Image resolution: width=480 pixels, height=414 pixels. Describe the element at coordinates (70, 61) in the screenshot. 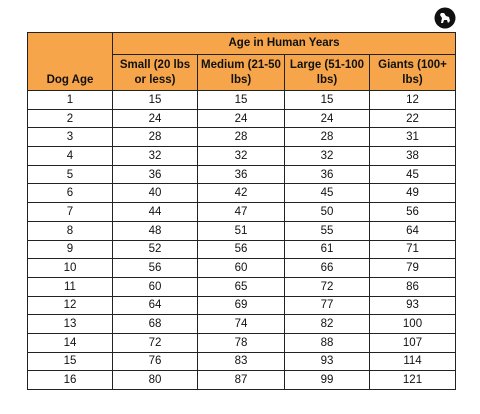

I see `column-header: Dog Age` at that location.